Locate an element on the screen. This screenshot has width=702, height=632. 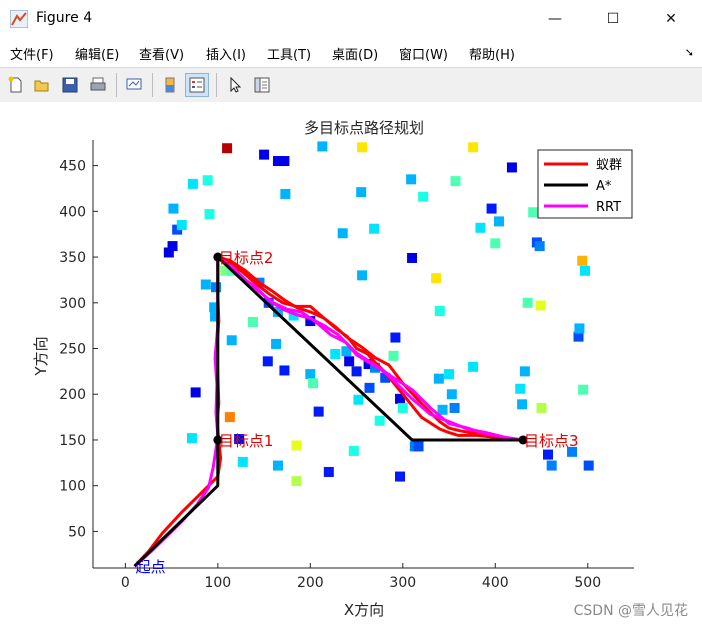
close-button: ✕ is located at coordinates (671, 19).